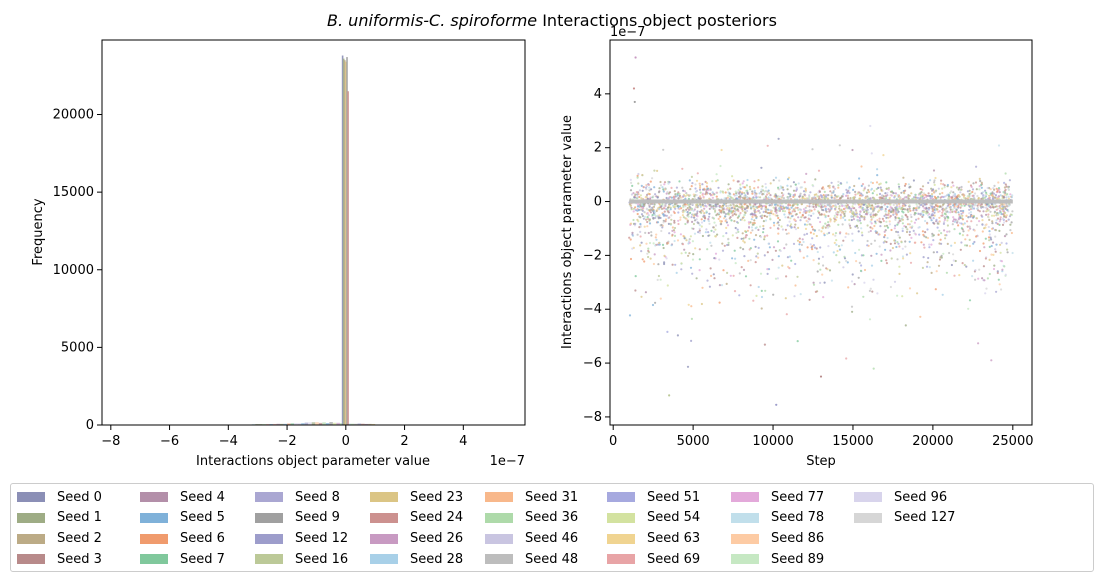 The width and height of the screenshot is (1104, 583). I want to click on histogram-x-tick-label: 4, so click(463, 441).